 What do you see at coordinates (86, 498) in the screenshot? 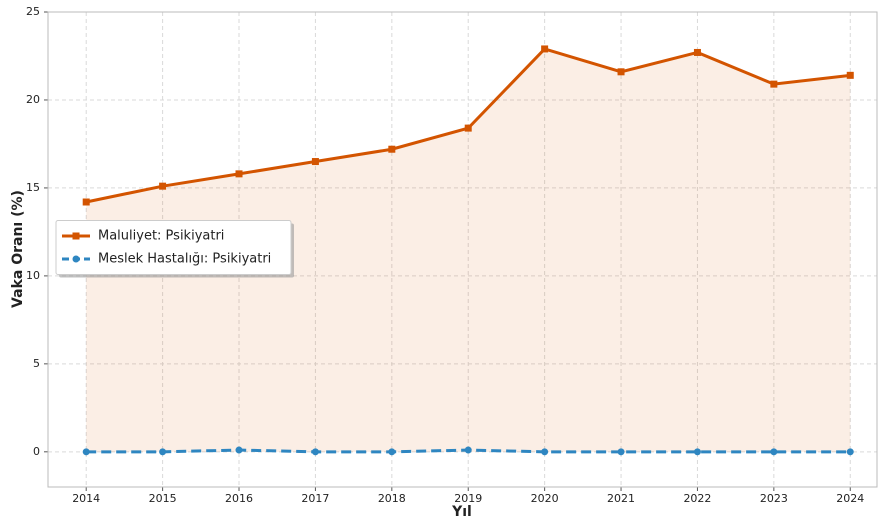
I see `x-tick-label: 2014` at bounding box center [86, 498].